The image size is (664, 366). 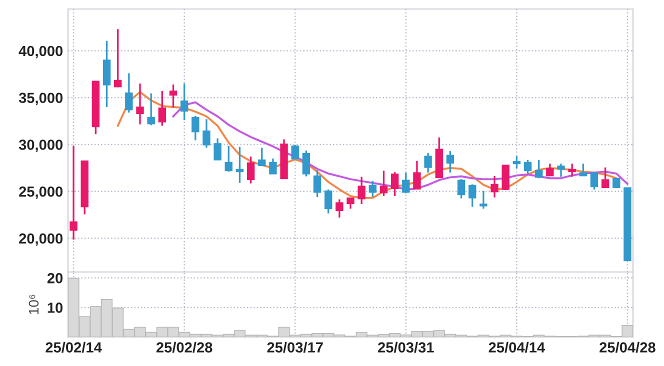 What do you see at coordinates (40, 99) in the screenshot?
I see `y-tick-label: 35,000` at bounding box center [40, 99].